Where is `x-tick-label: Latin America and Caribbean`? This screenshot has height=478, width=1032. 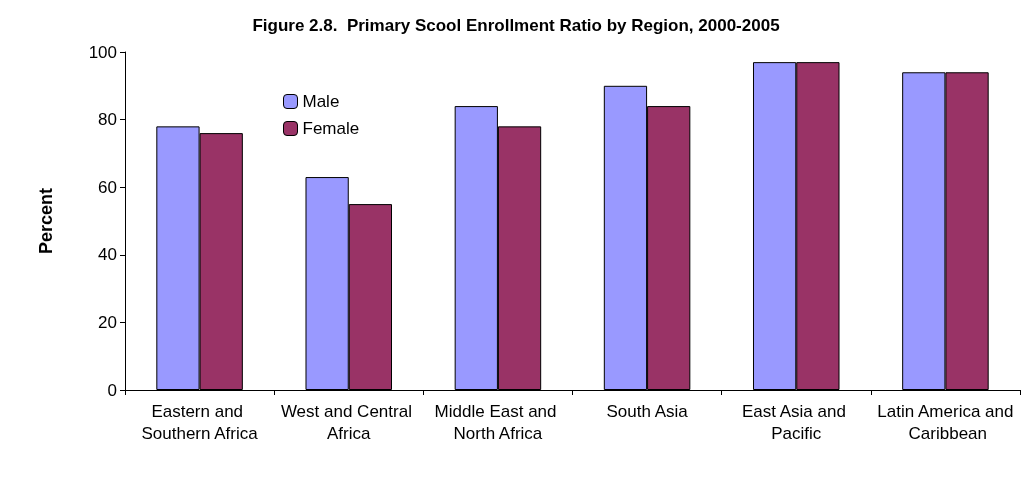 x-tick-label: Latin America and Caribbean is located at coordinates (945, 422).